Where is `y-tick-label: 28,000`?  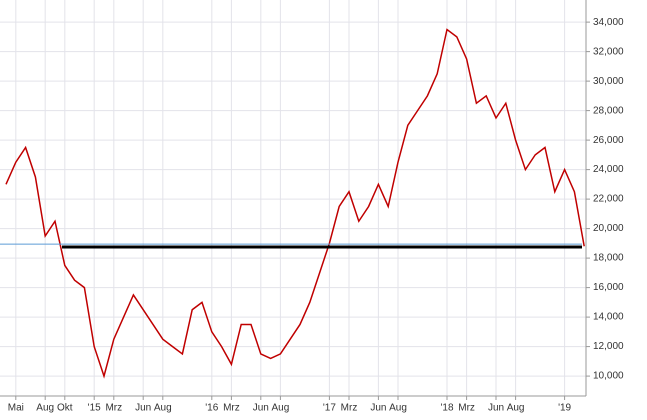 y-tick-label: 28,000 is located at coordinates (608, 110).